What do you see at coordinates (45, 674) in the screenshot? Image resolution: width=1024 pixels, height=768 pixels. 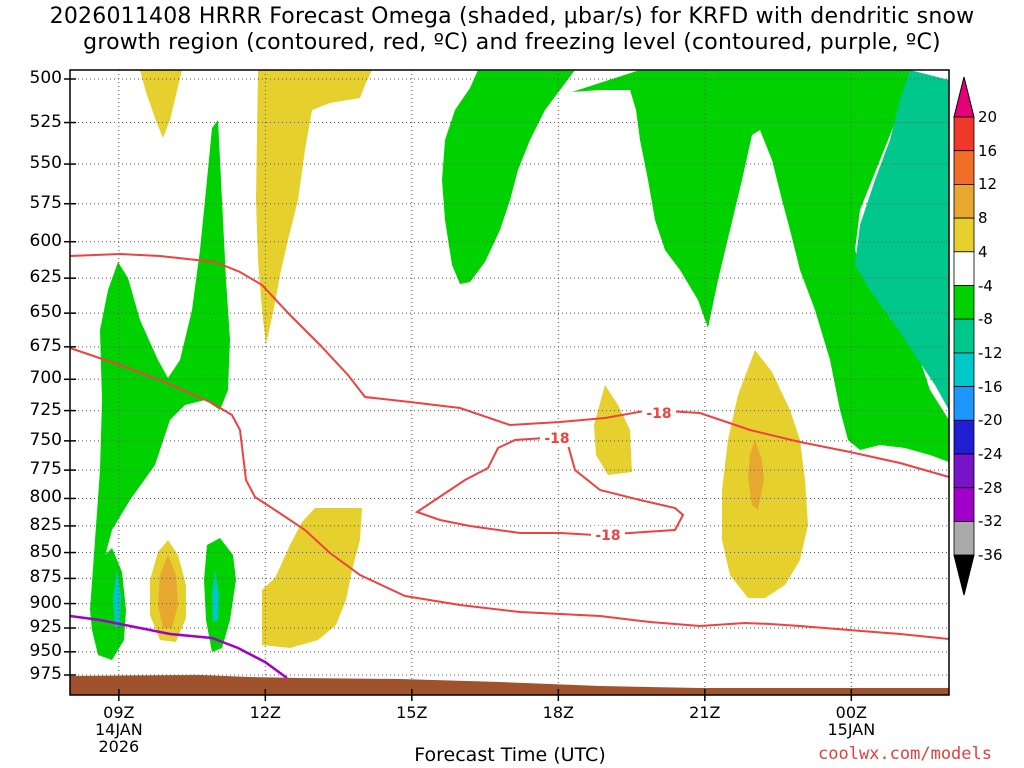 I see `y-tick-label: 975` at bounding box center [45, 674].